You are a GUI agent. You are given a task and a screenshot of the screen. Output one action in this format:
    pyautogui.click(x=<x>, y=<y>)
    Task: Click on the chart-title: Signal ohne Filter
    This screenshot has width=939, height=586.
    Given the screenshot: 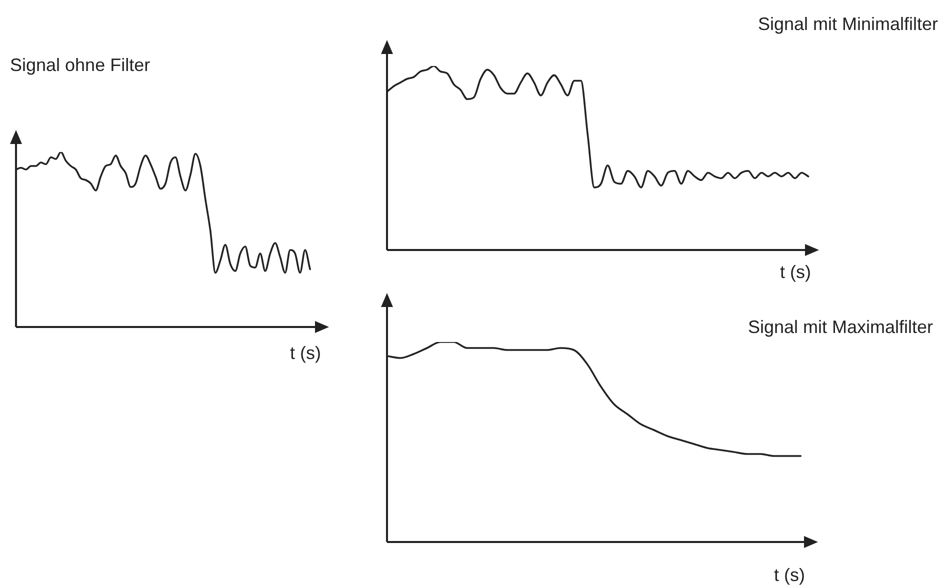 What is the action you would take?
    pyautogui.click(x=80, y=65)
    